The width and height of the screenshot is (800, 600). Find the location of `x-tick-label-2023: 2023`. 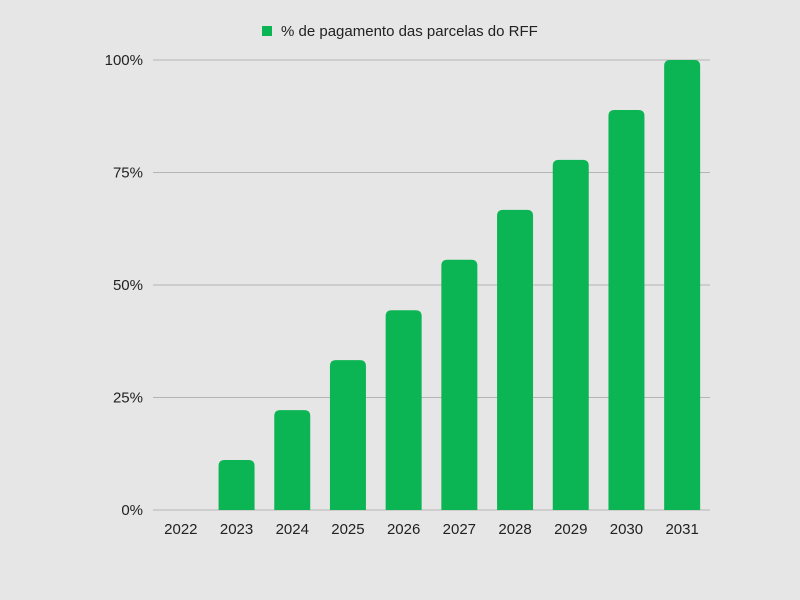

x-tick-label-2023: 2023 is located at coordinates (236, 529).